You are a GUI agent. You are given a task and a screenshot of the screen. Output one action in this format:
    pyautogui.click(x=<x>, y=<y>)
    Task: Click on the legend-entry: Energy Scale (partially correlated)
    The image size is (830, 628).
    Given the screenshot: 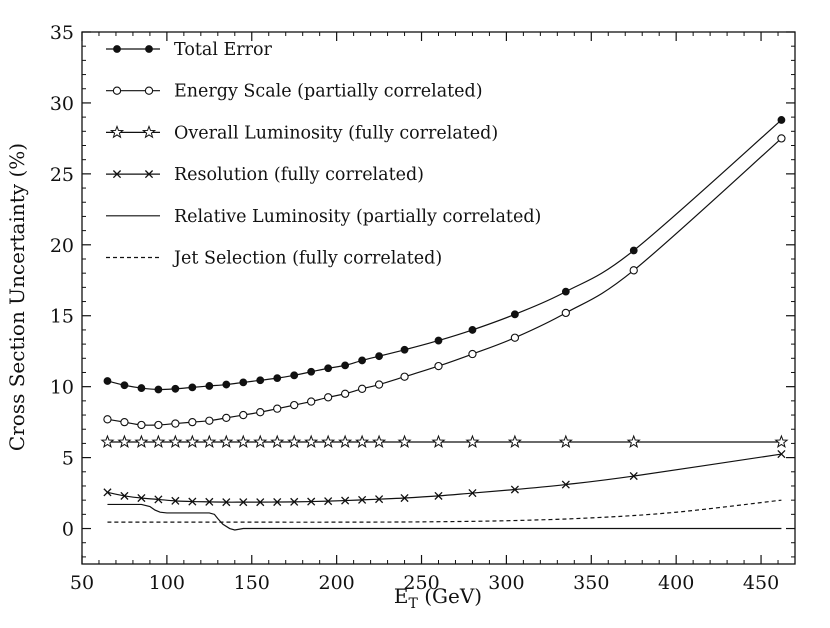 What is the action you would take?
    pyautogui.click(x=294, y=92)
    